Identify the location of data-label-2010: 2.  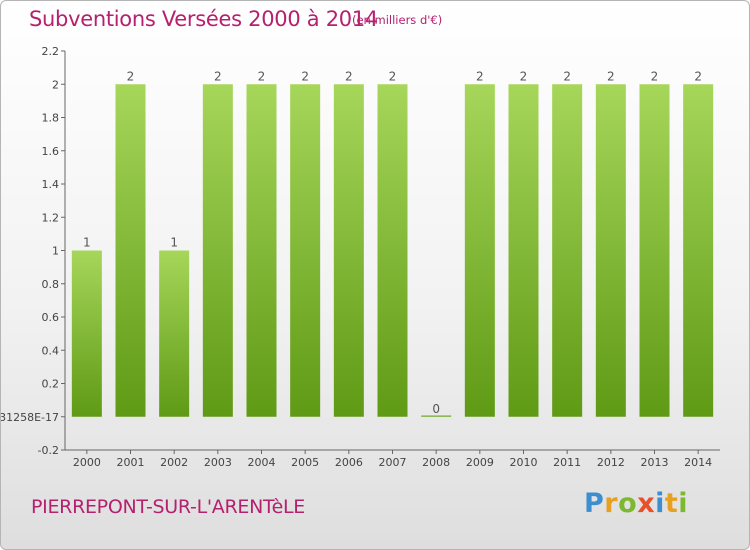
(524, 76).